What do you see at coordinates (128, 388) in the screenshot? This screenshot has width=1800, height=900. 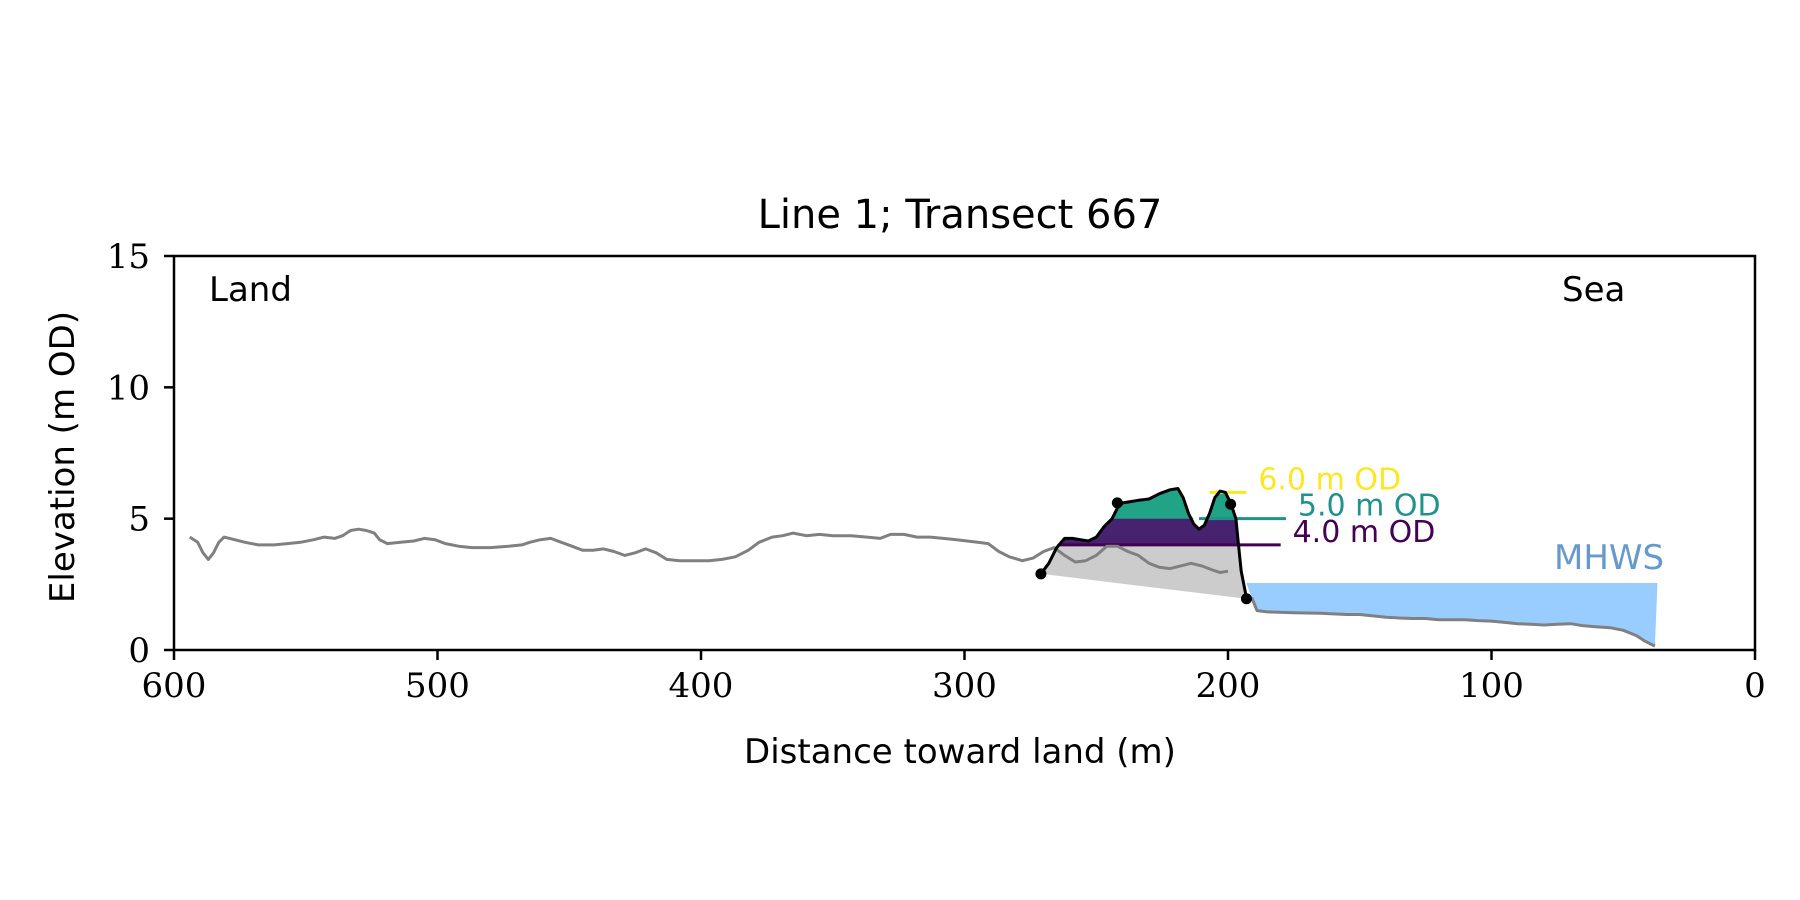 I see `y-tick-label-10: 10` at bounding box center [128, 388].